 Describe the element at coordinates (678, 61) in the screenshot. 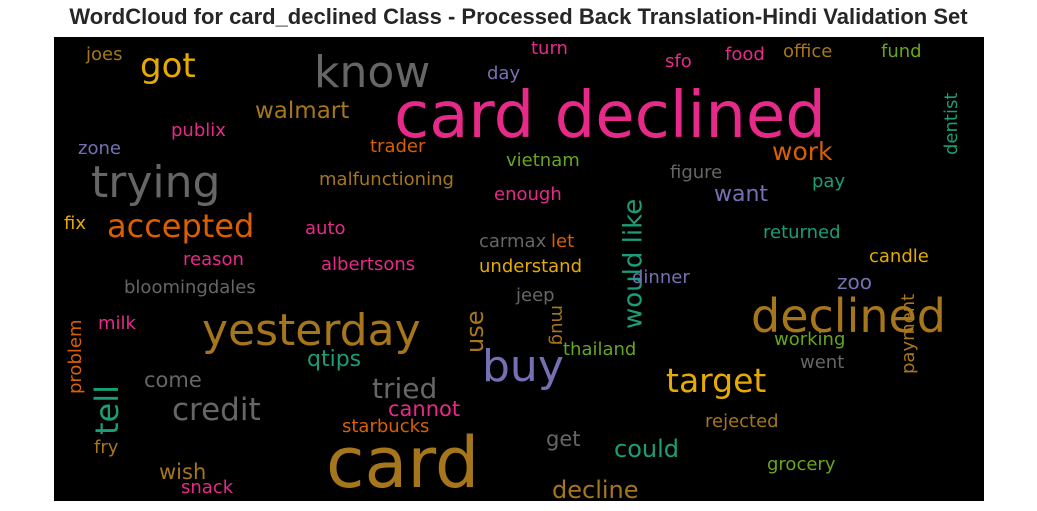

I see `word-sfo: sfo` at that location.